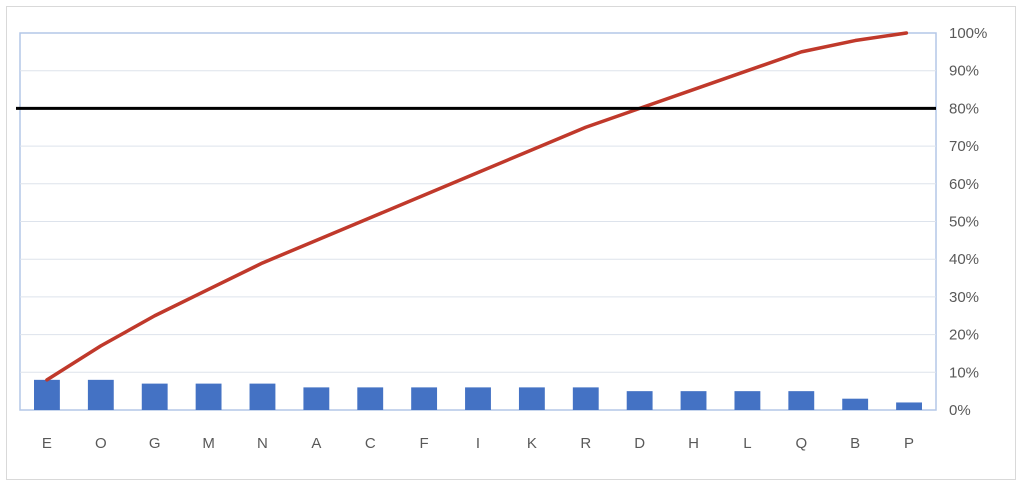 The height and width of the screenshot is (485, 1023). I want to click on bar-G, so click(154, 396).